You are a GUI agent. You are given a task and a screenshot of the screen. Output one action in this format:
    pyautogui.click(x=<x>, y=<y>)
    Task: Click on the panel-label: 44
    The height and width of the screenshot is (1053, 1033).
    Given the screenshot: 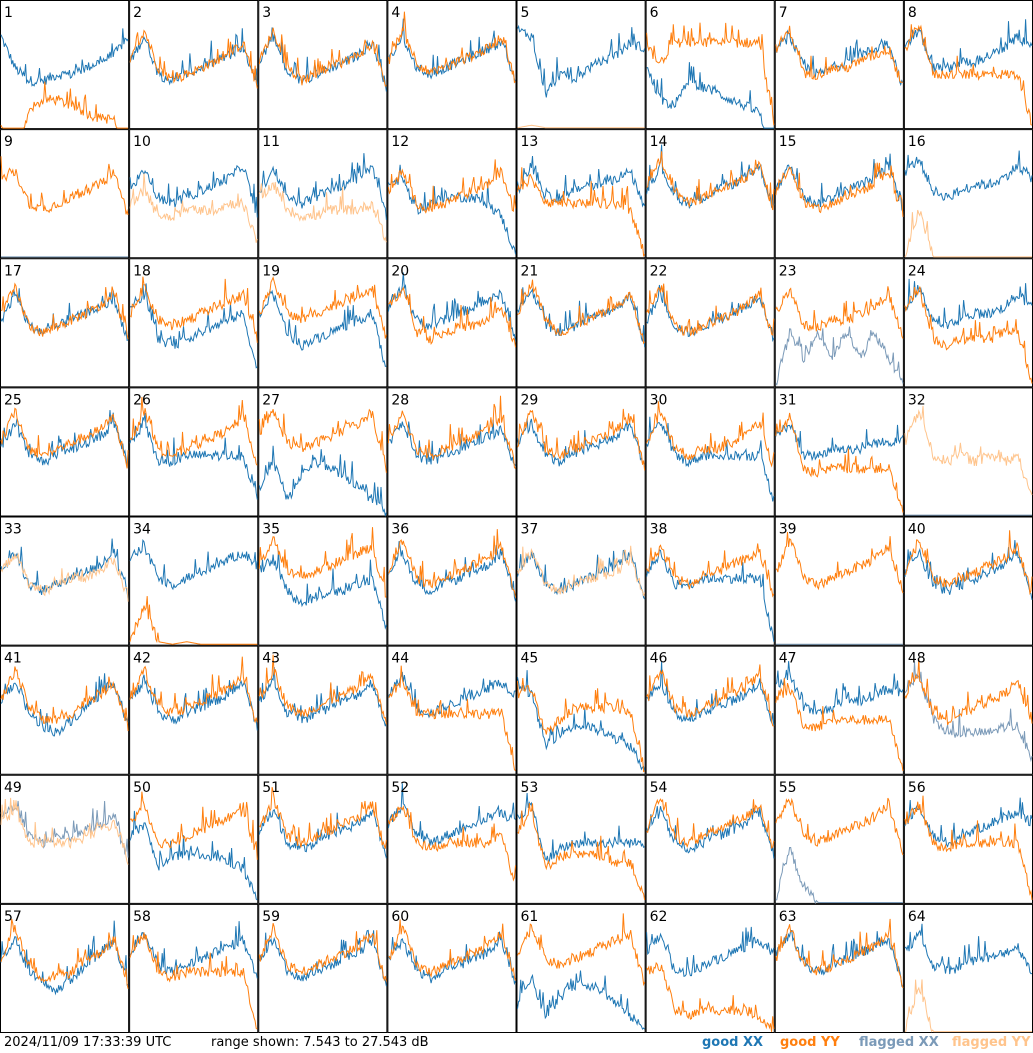 What is the action you would take?
    pyautogui.click(x=400, y=659)
    